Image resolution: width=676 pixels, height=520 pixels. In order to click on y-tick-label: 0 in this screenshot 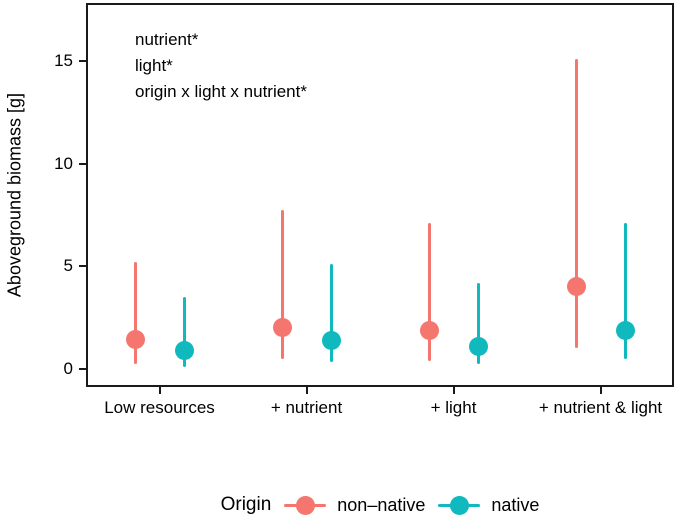, I will do `click(68, 368)`.